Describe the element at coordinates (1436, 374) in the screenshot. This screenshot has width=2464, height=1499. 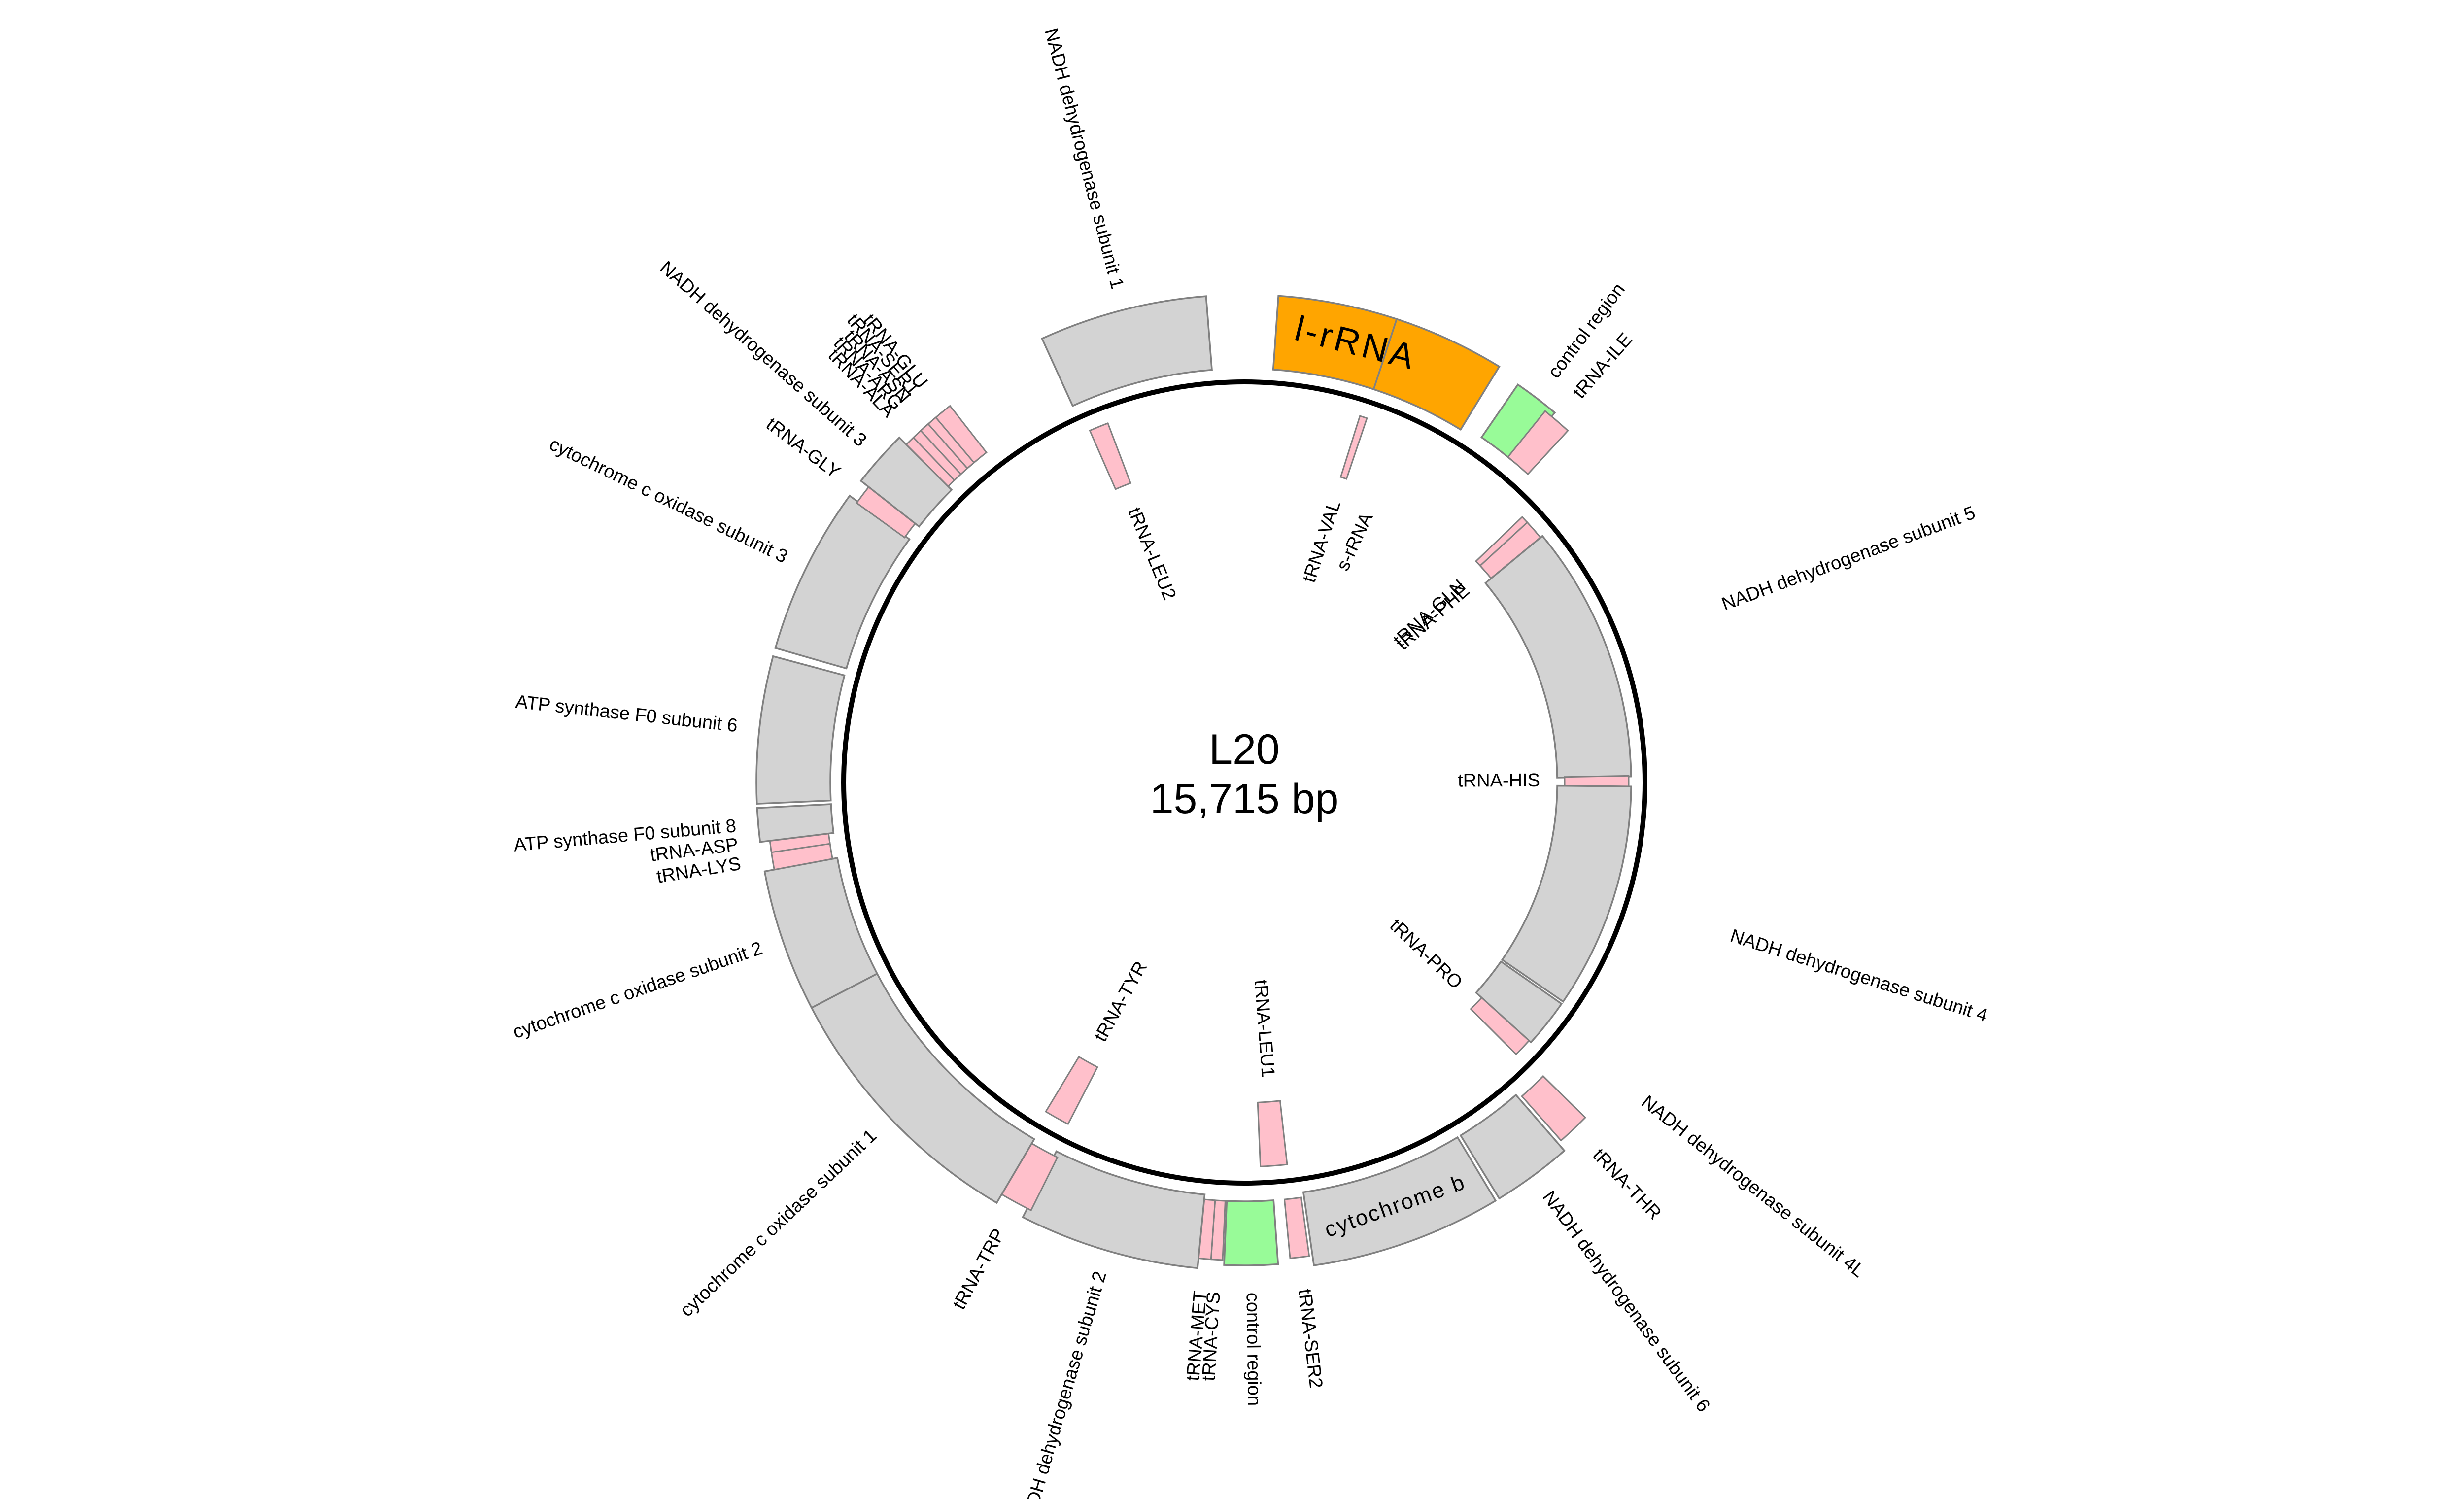
I see `srrna-arc` at that location.